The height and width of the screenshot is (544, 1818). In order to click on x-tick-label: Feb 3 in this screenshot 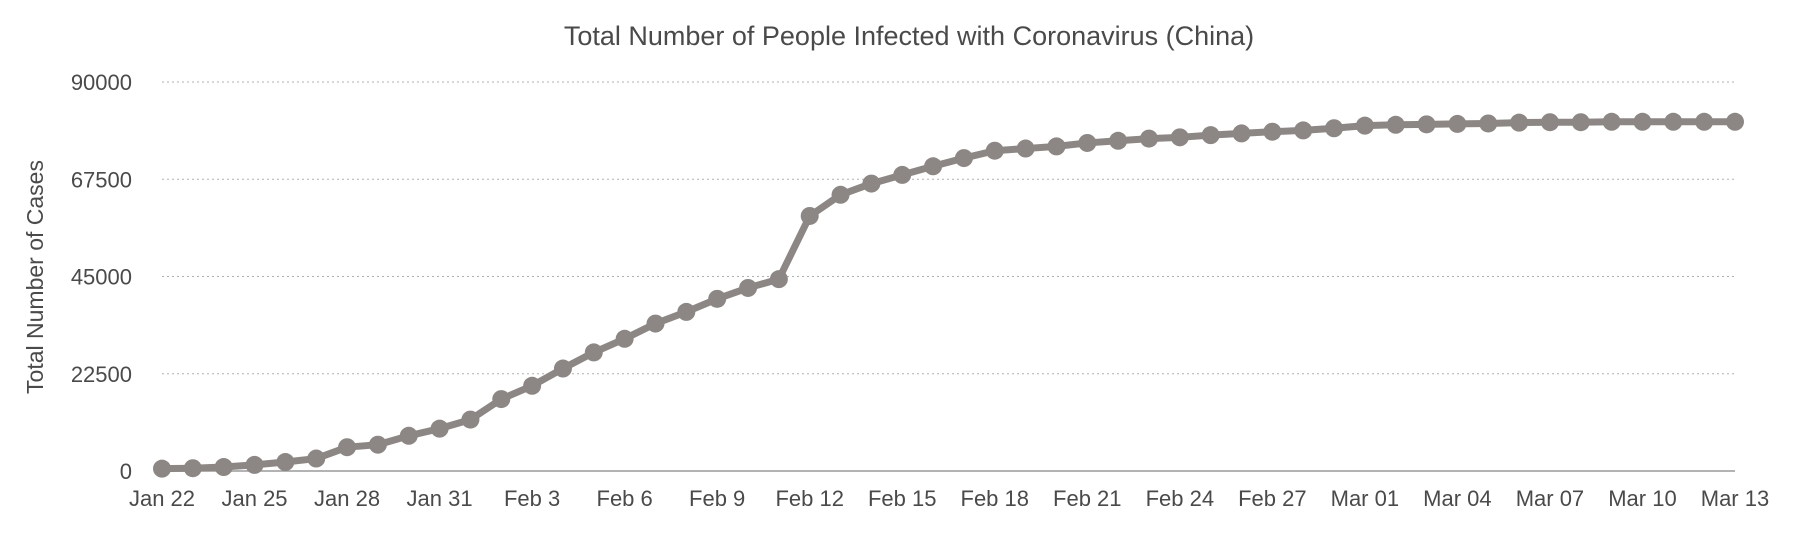, I will do `click(532, 498)`.